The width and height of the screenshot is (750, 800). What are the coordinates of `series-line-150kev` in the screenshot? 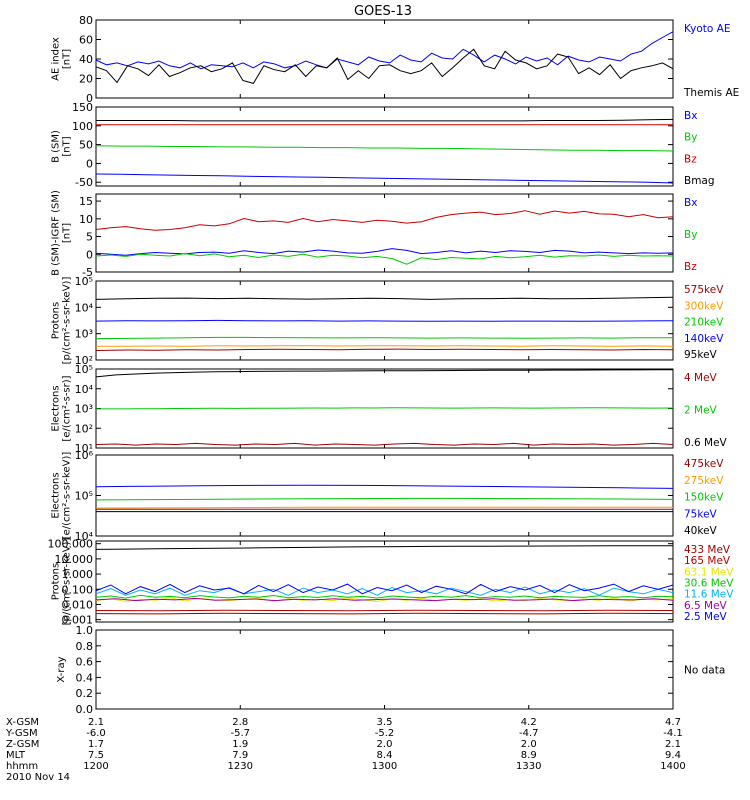 It's located at (384, 499).